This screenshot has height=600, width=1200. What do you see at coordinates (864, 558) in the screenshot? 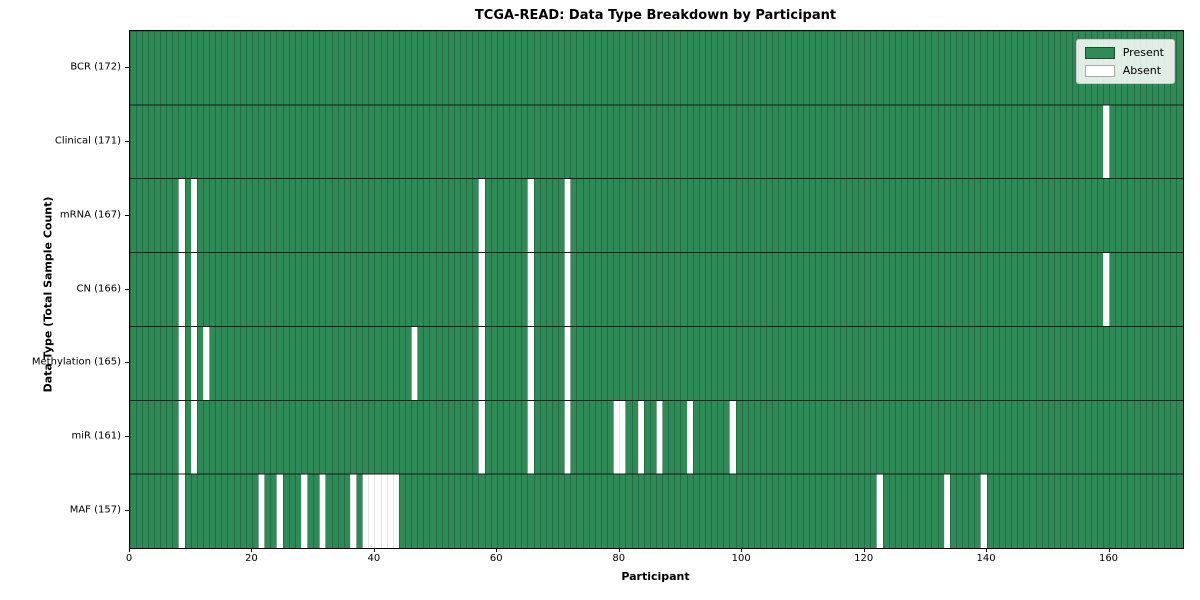
I see `x-tick-label: 120` at bounding box center [864, 558].